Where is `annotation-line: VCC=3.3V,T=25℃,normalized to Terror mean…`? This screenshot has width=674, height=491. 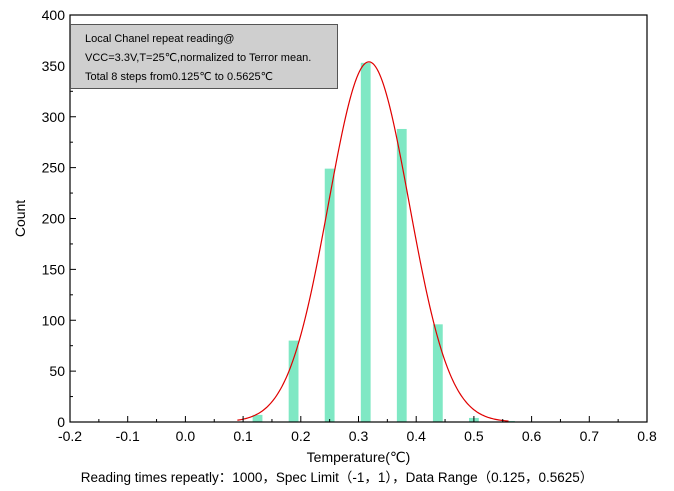
annotation-line: VCC=3.3V,T=25℃,normalized to Terror mean… is located at coordinates (198, 58).